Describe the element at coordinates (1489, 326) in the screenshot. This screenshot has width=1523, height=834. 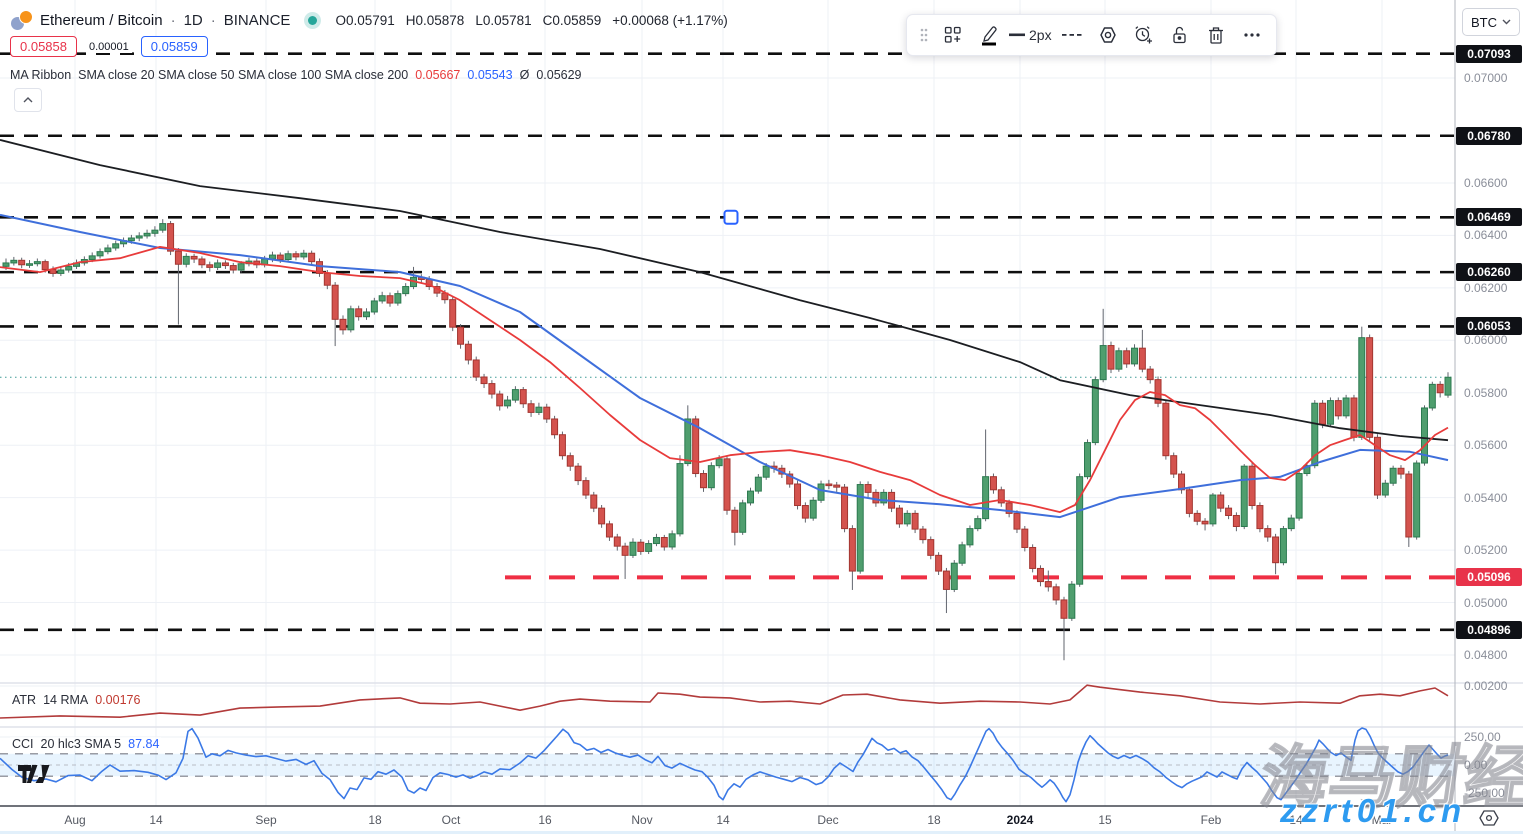
I see `price-level-badge: 0.06053` at that location.